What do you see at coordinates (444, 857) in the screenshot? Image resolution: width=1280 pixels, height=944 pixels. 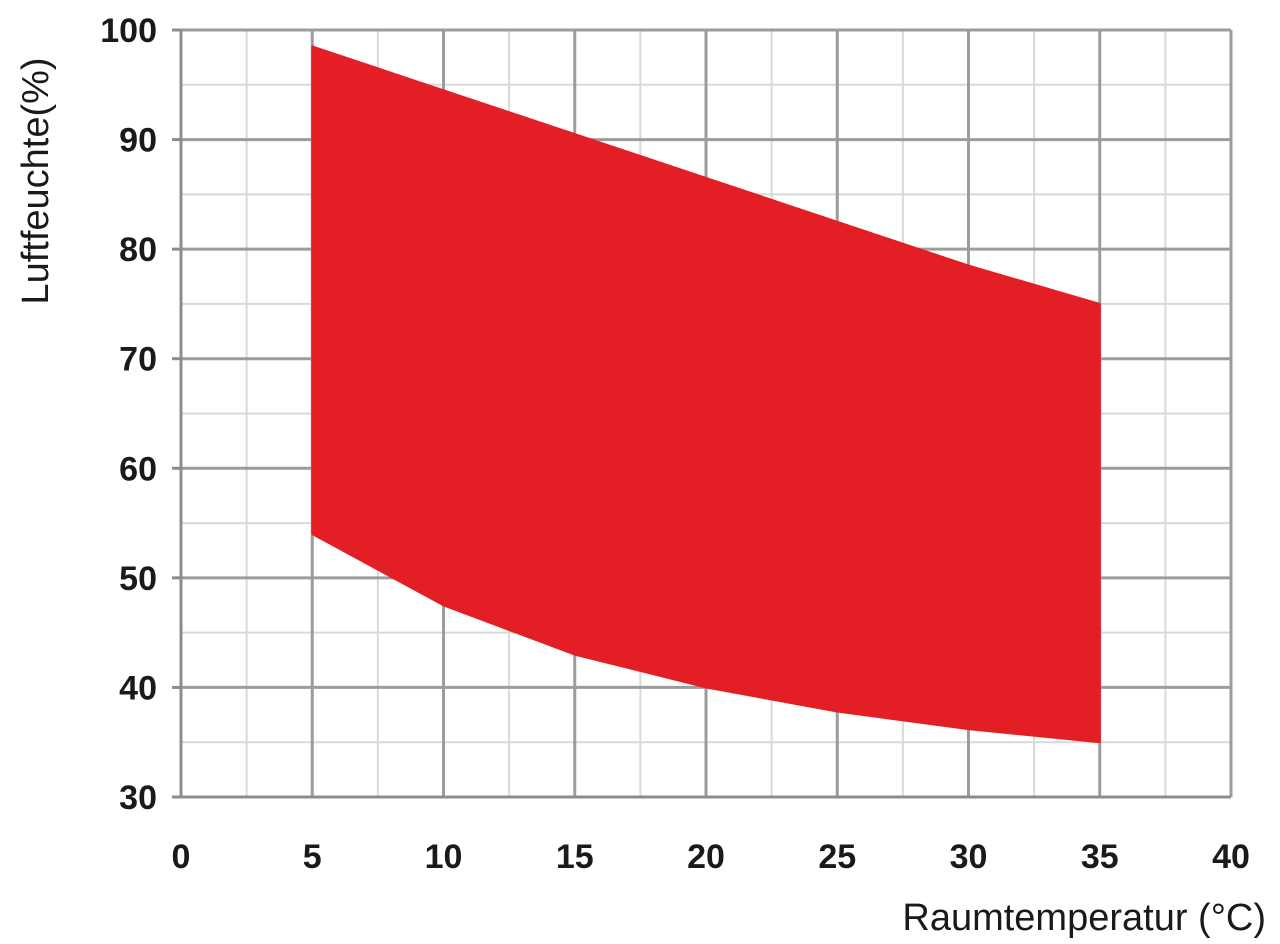 I see `x-tick-label: 10` at bounding box center [444, 857].